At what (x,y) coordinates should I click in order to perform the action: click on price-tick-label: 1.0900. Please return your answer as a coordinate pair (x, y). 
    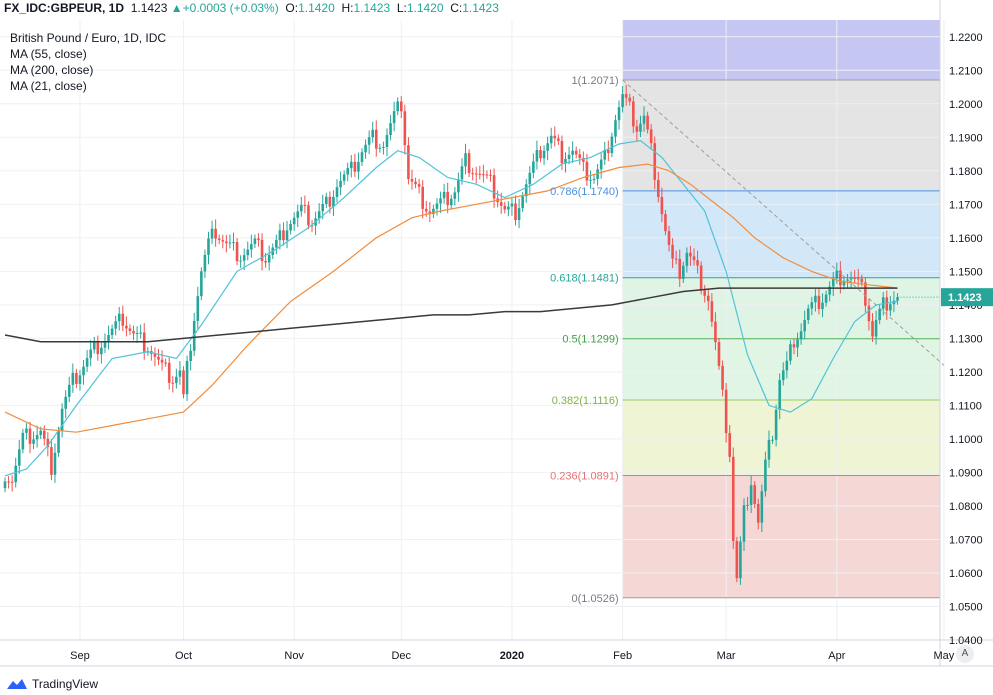
    Looking at the image, I should click on (966, 473).